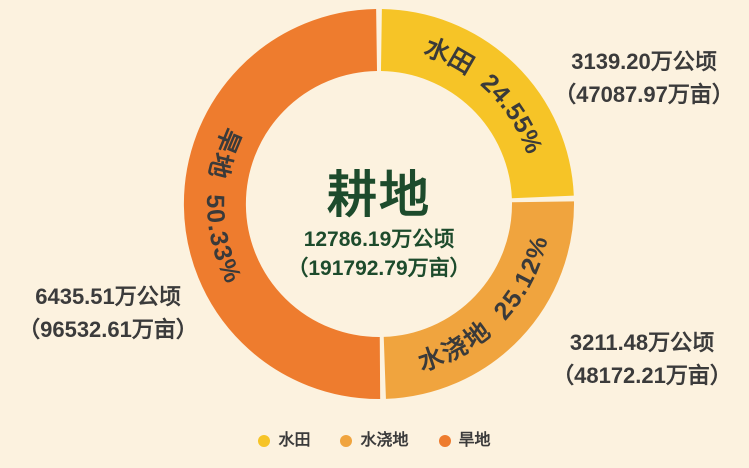 The height and width of the screenshot is (468, 749). I want to click on callout-paddy: 3139.20万公顷 （47087.97万亩）, so click(643, 78).